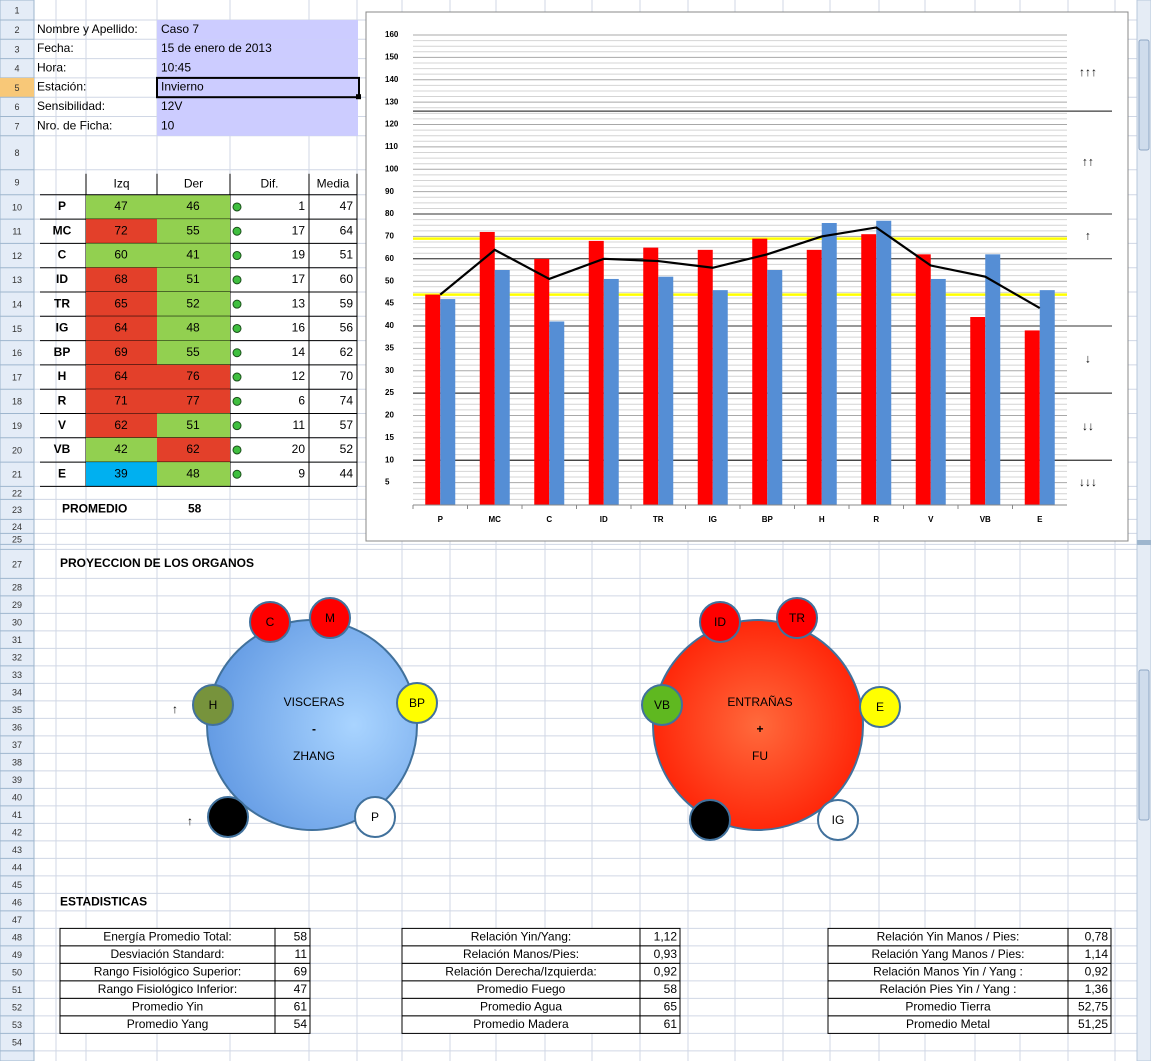 This screenshot has width=1151, height=1061. I want to click on stats-label: Promedio Agua, so click(521, 1006).